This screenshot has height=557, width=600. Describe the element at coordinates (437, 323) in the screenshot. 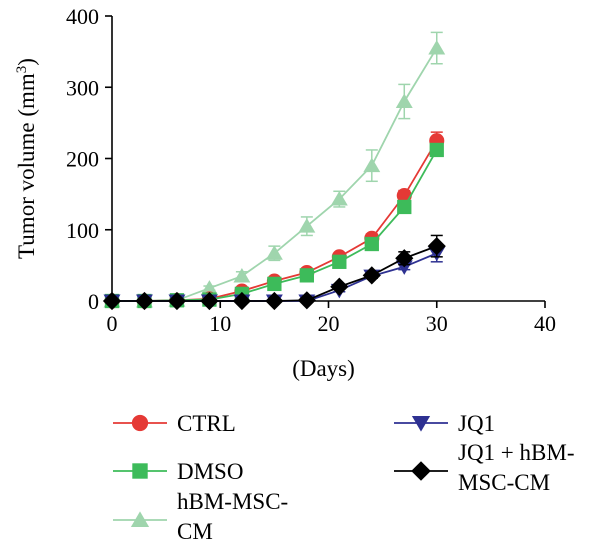

I see `x-tick-label: 30` at that location.